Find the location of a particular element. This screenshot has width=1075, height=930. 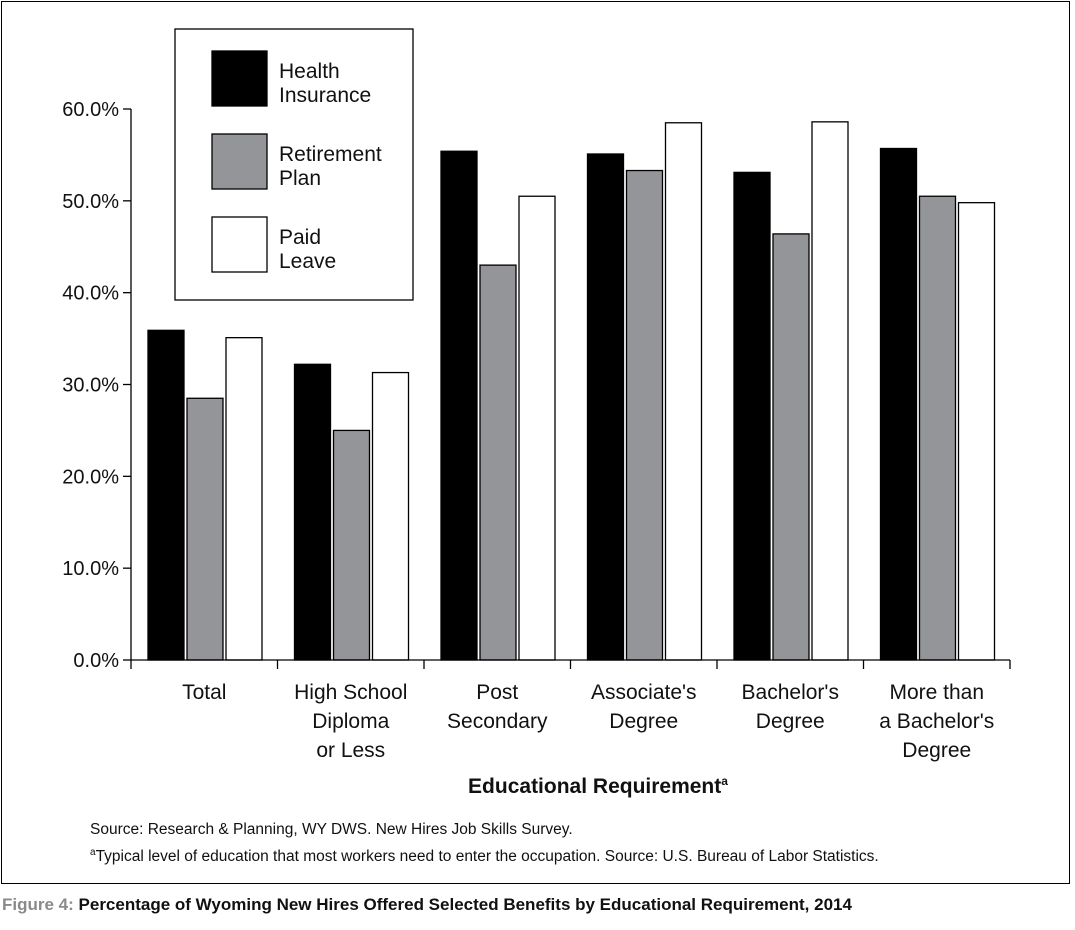

legend-label-2: Paid Leave is located at coordinates (307, 249).